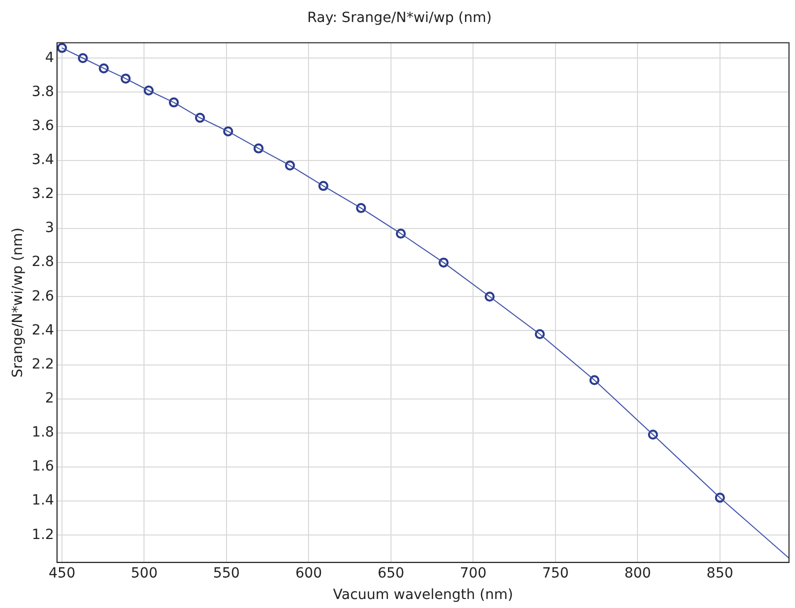 This screenshot has height=608, width=795. I want to click on y-tick-label: 2.4, so click(43, 330).